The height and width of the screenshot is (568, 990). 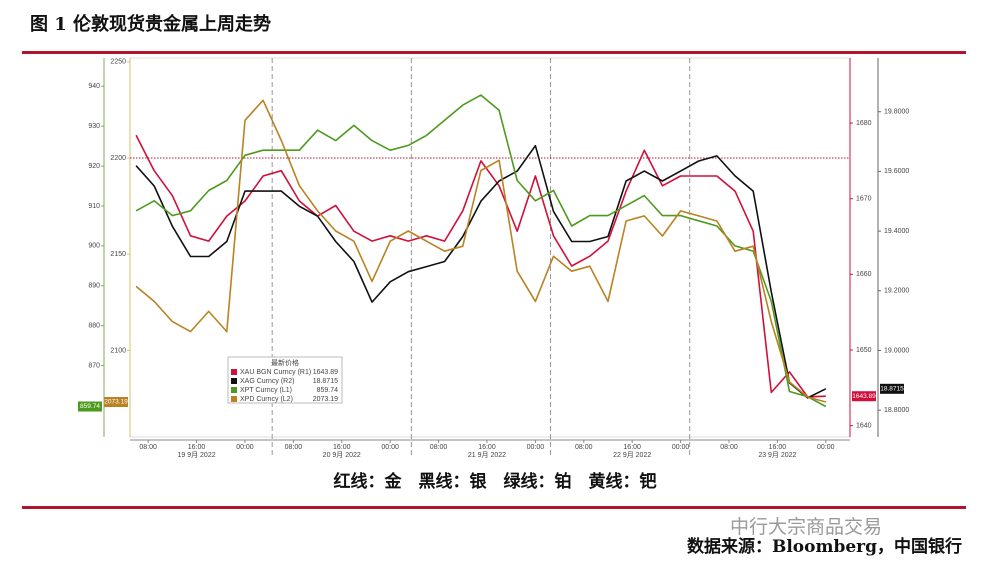 What do you see at coordinates (94, 246) in the screenshot?
I see `y-tick-label: 900` at bounding box center [94, 246].